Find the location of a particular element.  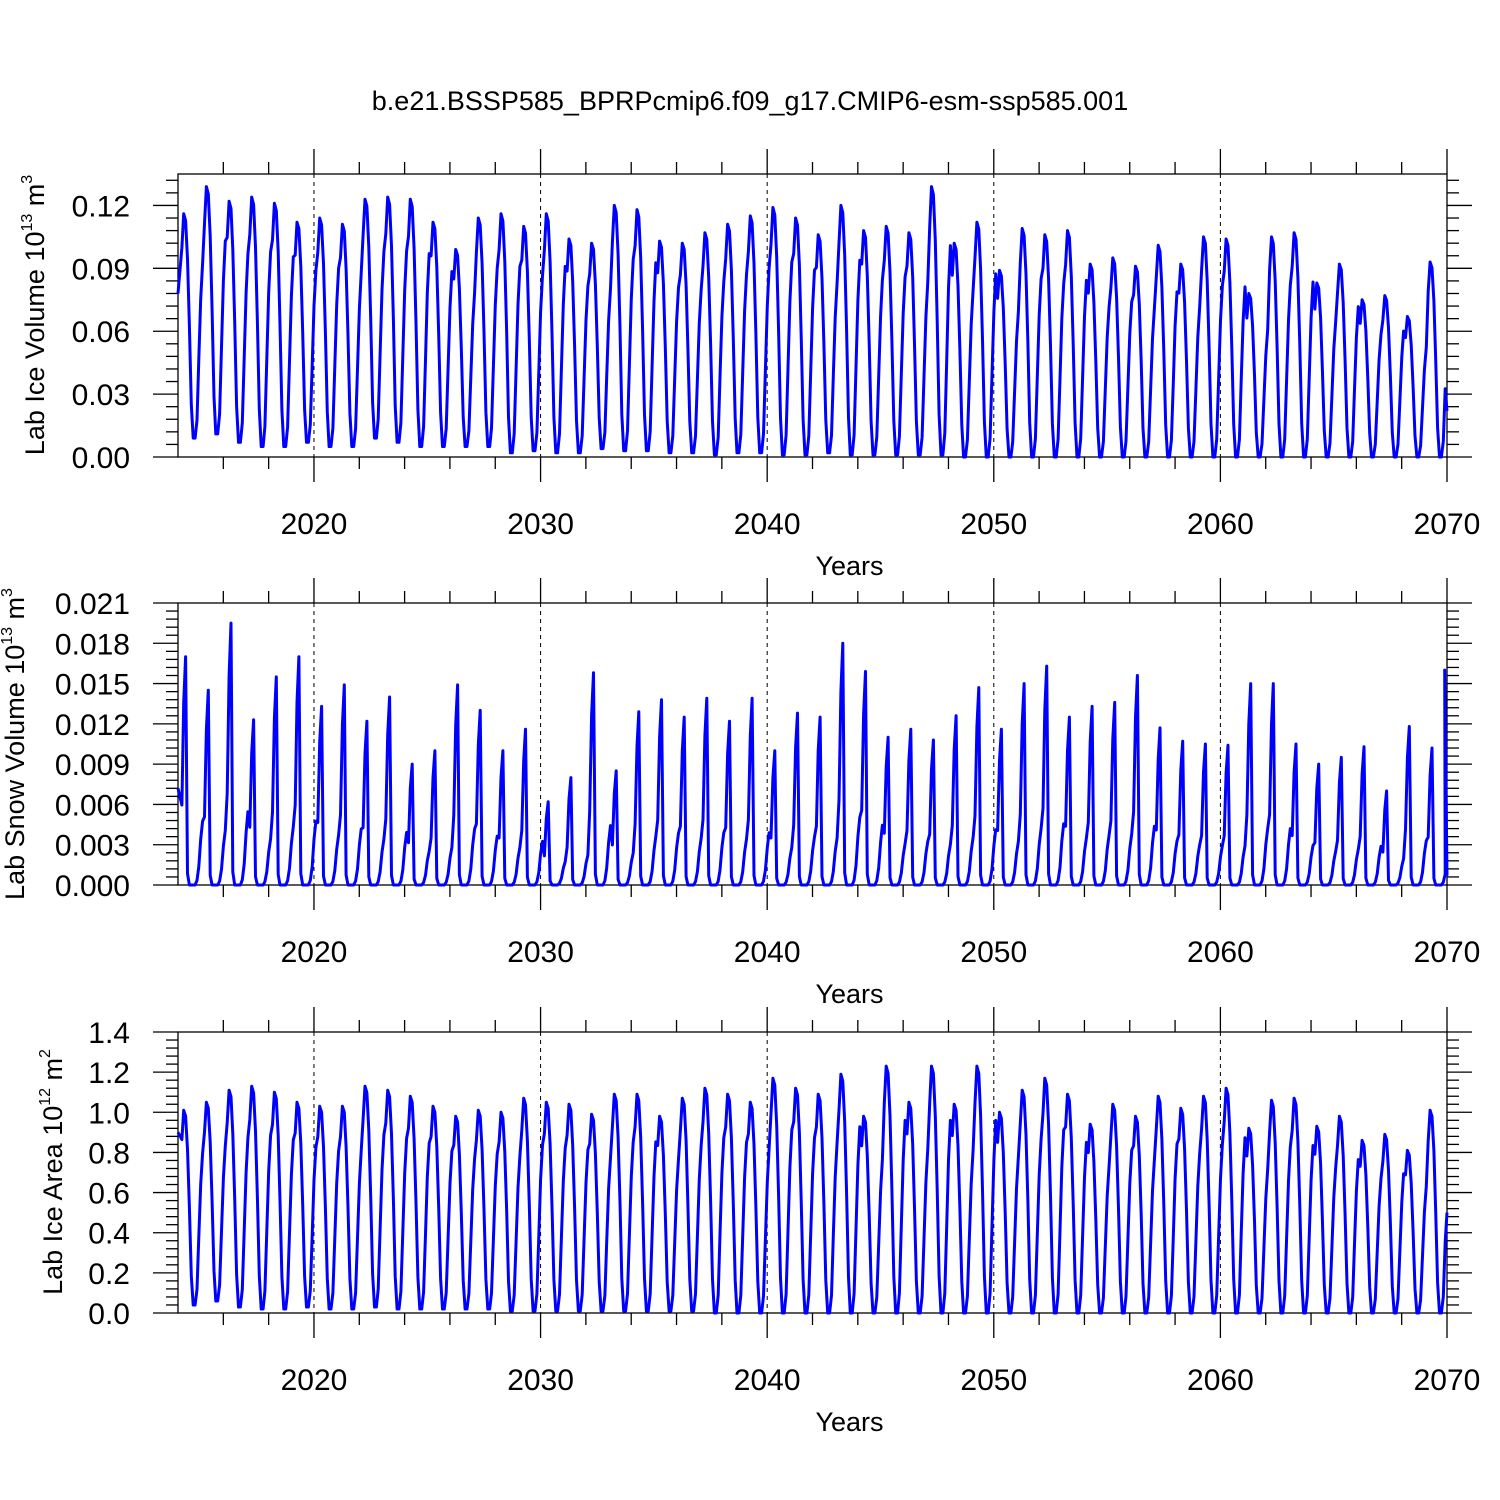

y-tick-label: 0.06 is located at coordinates (101, 332).